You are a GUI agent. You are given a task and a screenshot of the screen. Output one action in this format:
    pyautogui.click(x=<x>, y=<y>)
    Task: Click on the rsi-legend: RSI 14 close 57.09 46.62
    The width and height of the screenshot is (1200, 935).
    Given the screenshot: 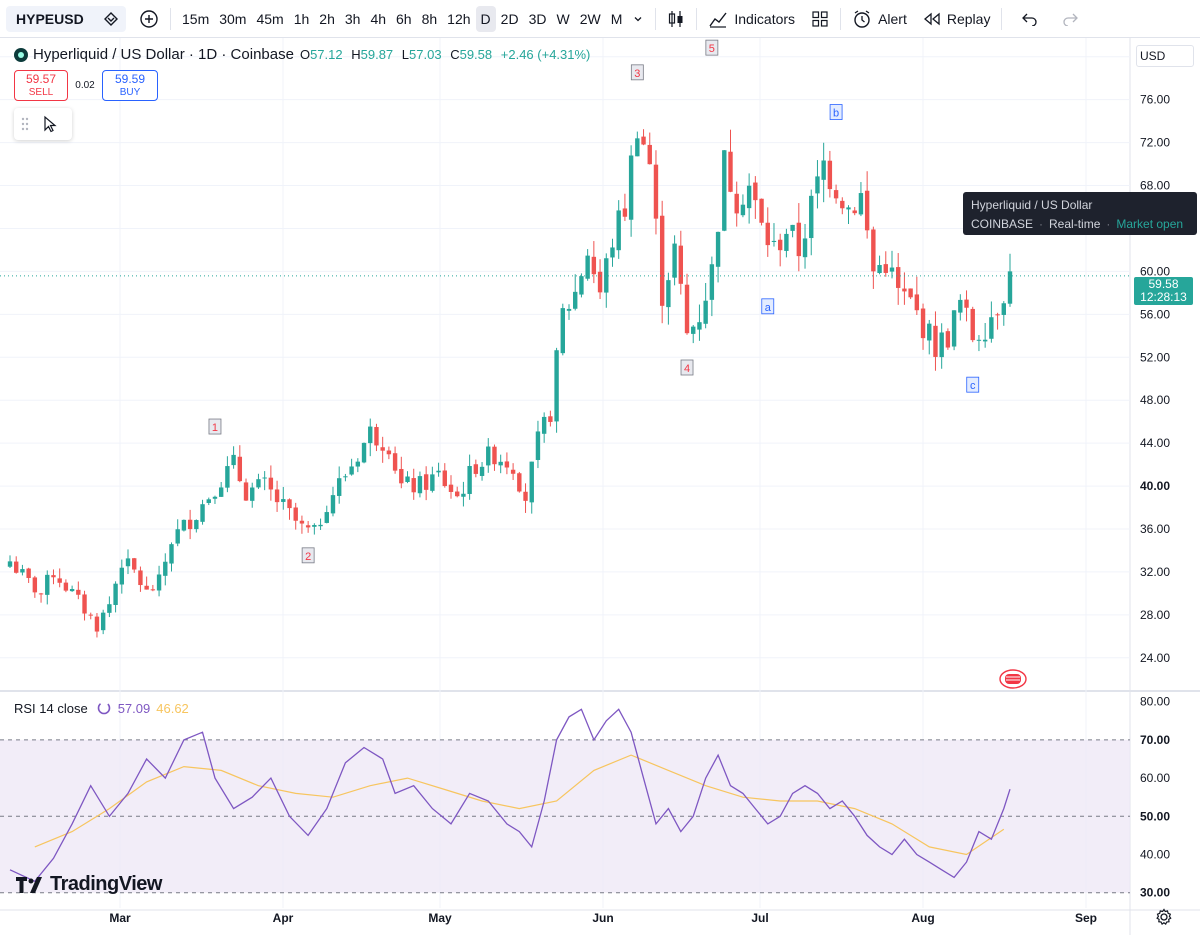 What is the action you would take?
    pyautogui.click(x=101, y=708)
    